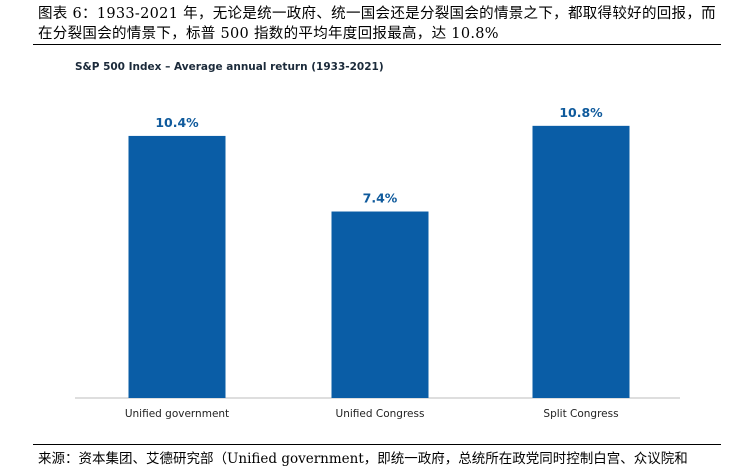  What do you see at coordinates (380, 198) in the screenshot?
I see `value-label-2: 7.4%` at bounding box center [380, 198].